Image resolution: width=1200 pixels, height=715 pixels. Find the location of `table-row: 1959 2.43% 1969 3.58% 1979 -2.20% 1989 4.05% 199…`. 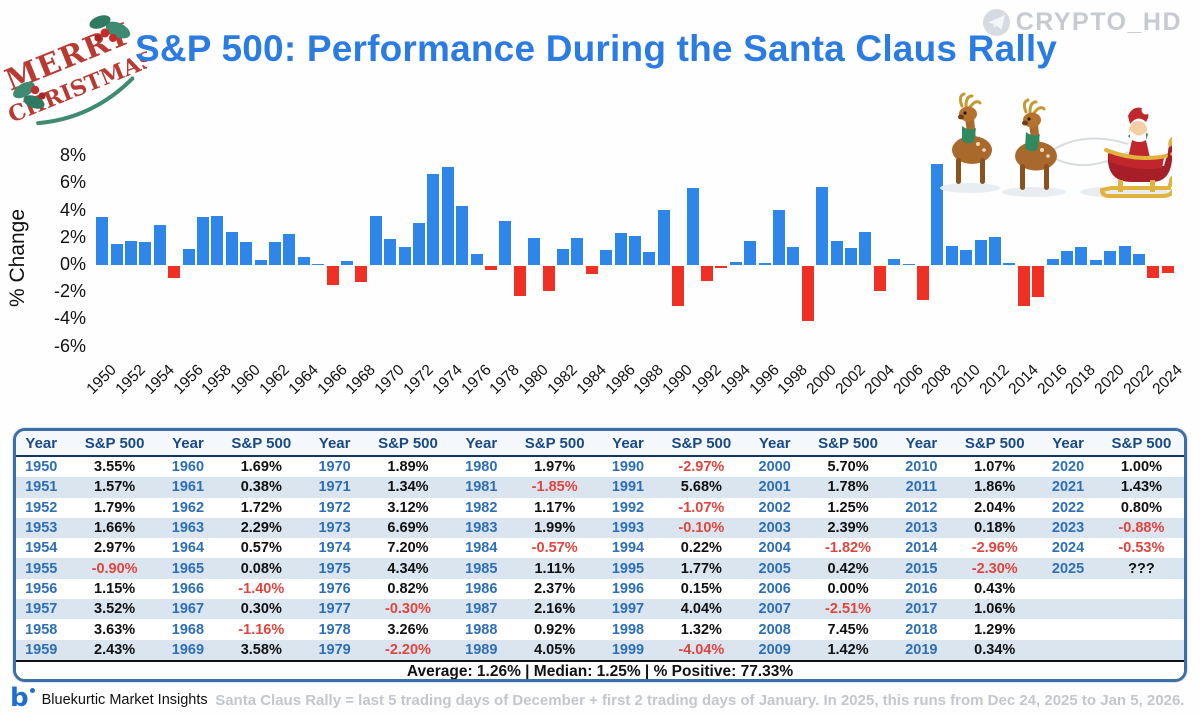

table-row: 1959 2.43% 1969 3.58% 1979 -2.20% 1989 4.05% 199… is located at coordinates (600, 649).